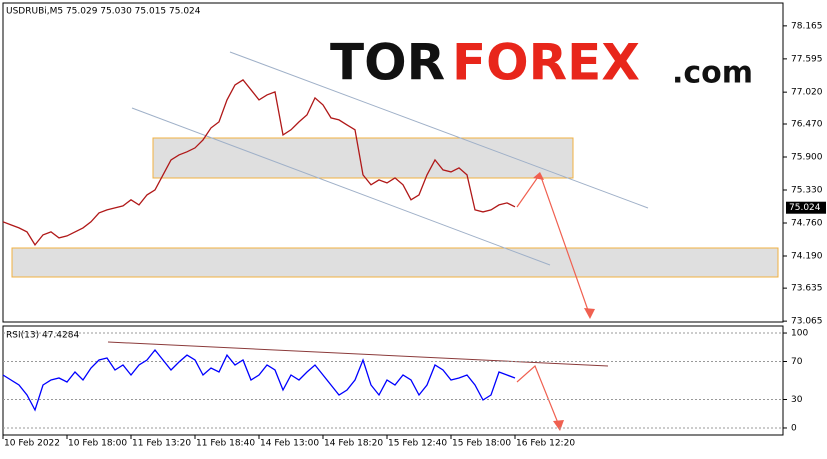 The height and width of the screenshot is (459, 827). Describe the element at coordinates (395, 262) in the screenshot. I see `support-zone` at that location.